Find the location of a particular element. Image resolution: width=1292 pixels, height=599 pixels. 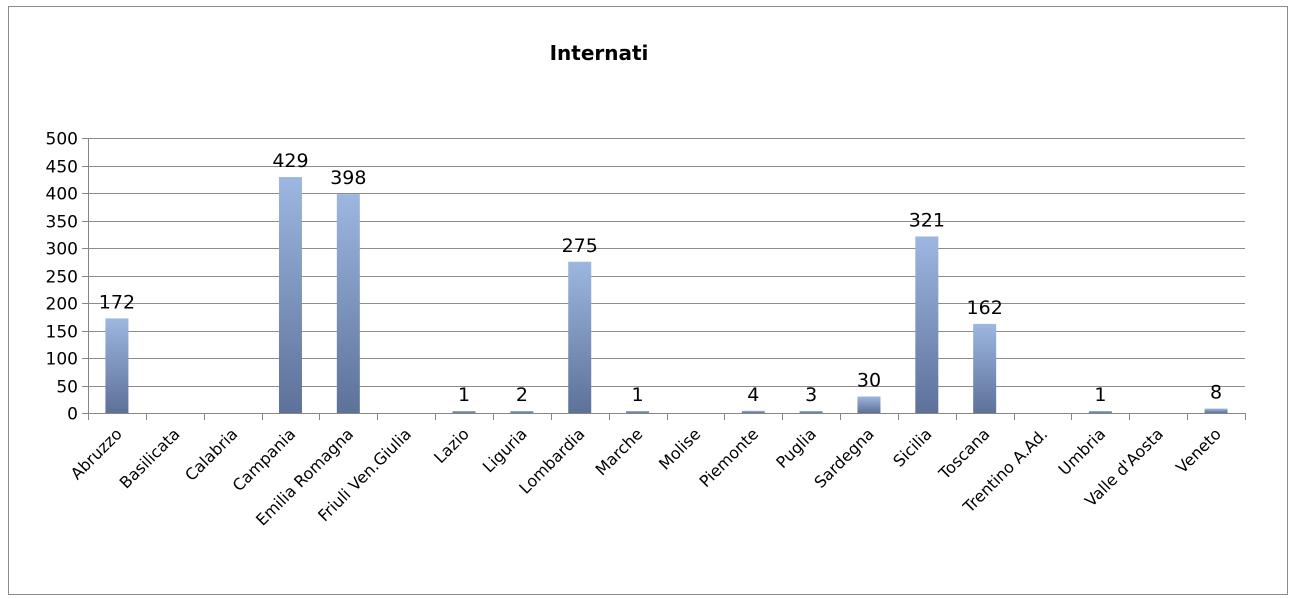

bar-piemonte is located at coordinates (753, 411).